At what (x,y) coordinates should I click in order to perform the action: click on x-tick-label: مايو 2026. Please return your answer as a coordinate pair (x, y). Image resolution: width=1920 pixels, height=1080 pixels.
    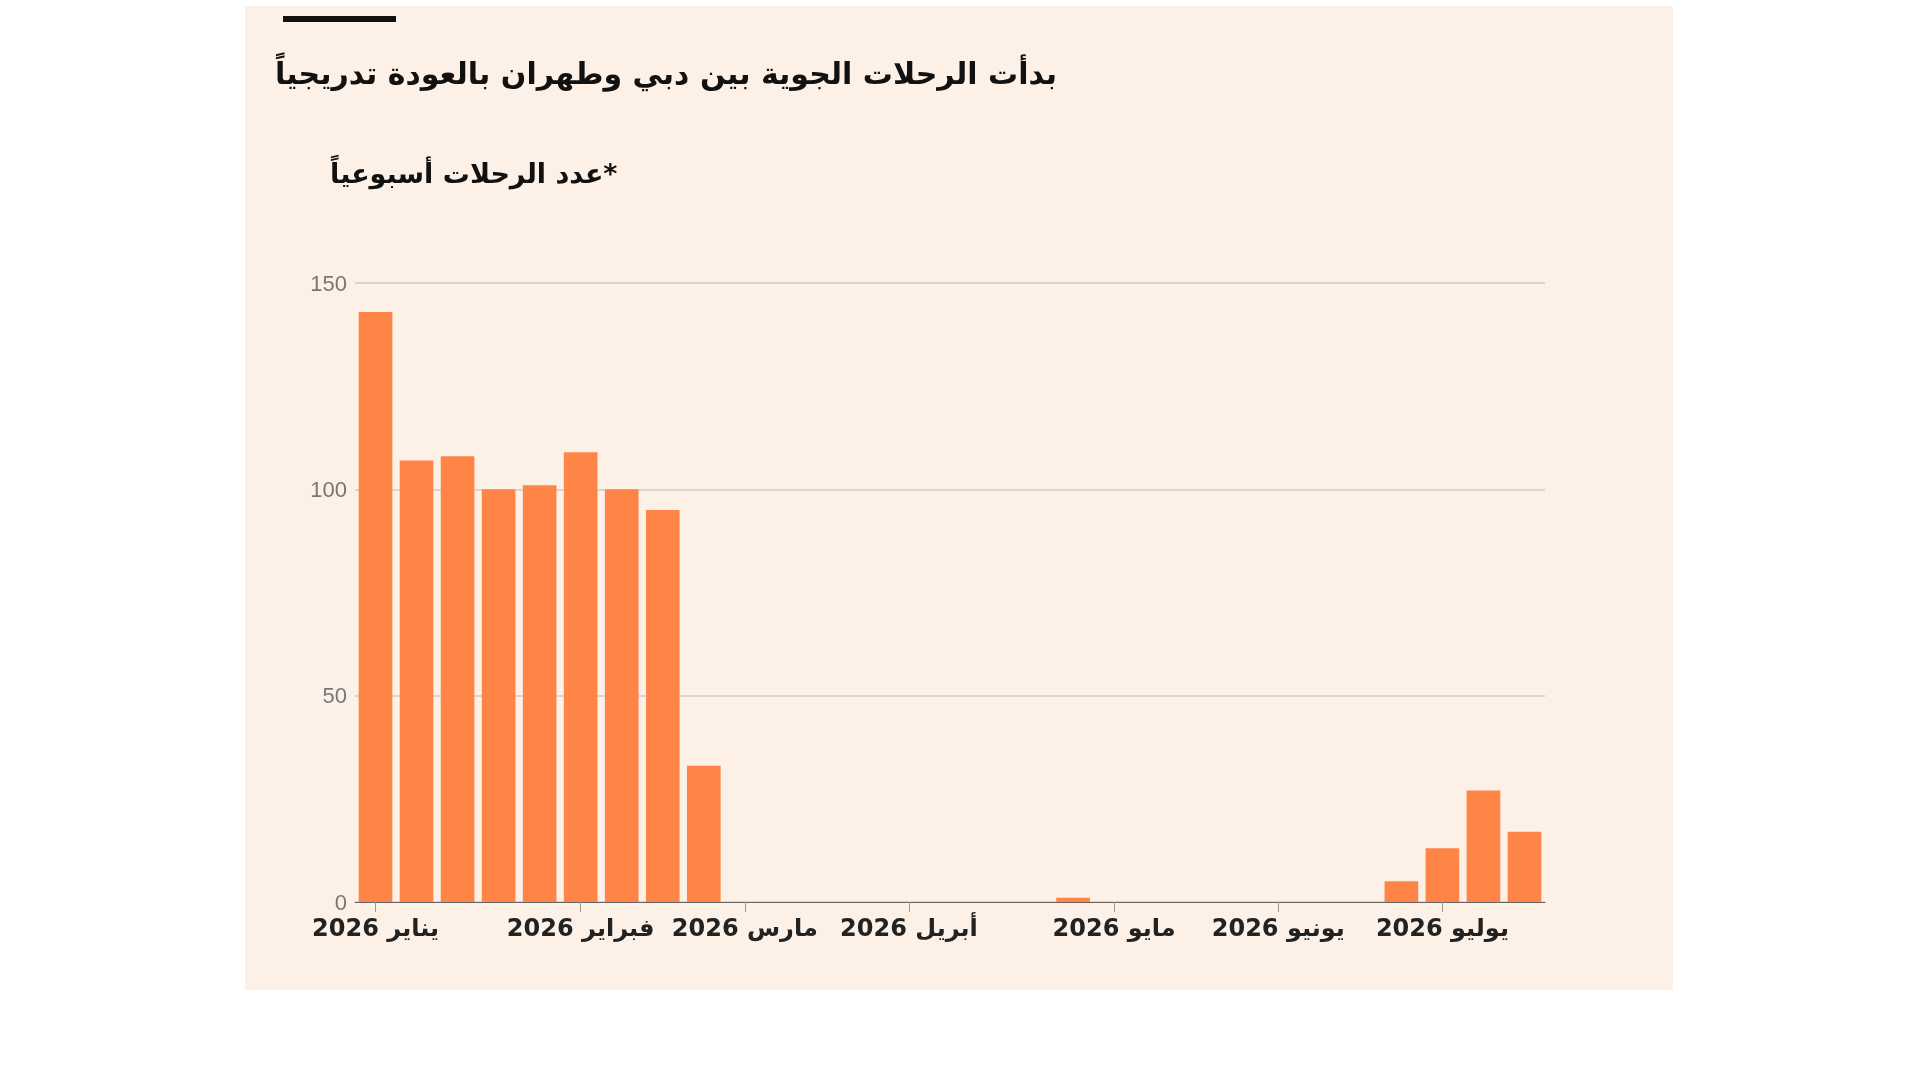
    Looking at the image, I should click on (1114, 928).